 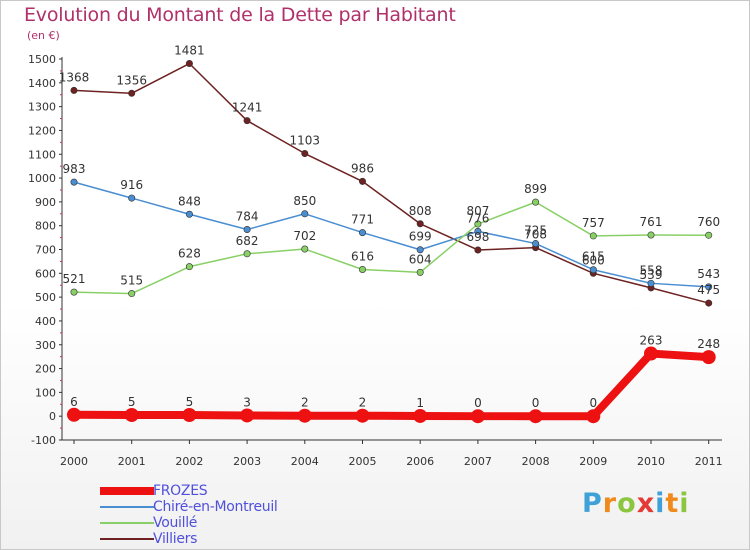 What do you see at coordinates (127, 507) in the screenshot?
I see `legend-swatch-chire` at bounding box center [127, 507].